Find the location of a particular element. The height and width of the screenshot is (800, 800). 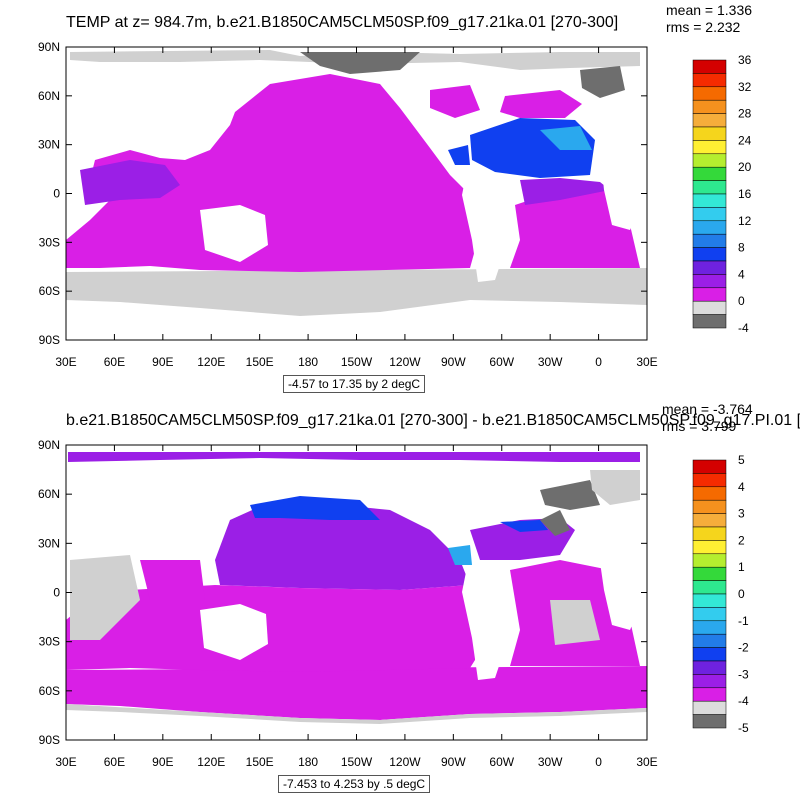

panel1-lat-tick-label: 30S is located at coordinates (49, 242).